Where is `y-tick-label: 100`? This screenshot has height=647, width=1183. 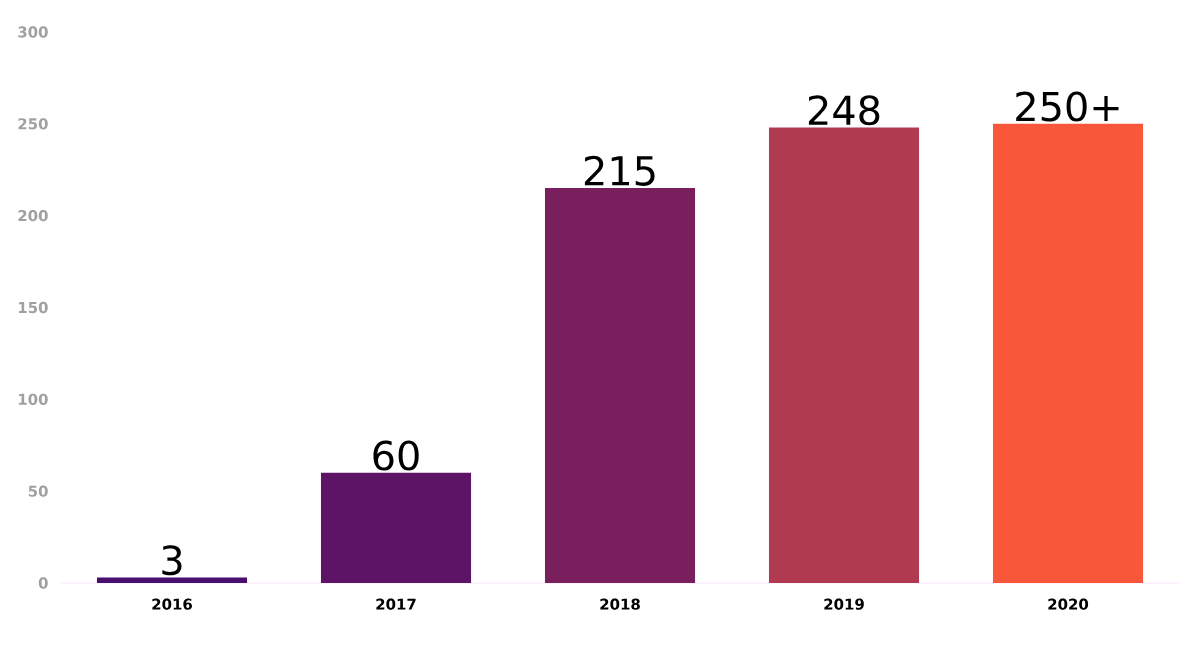 y-tick-label: 100 is located at coordinates (33, 399).